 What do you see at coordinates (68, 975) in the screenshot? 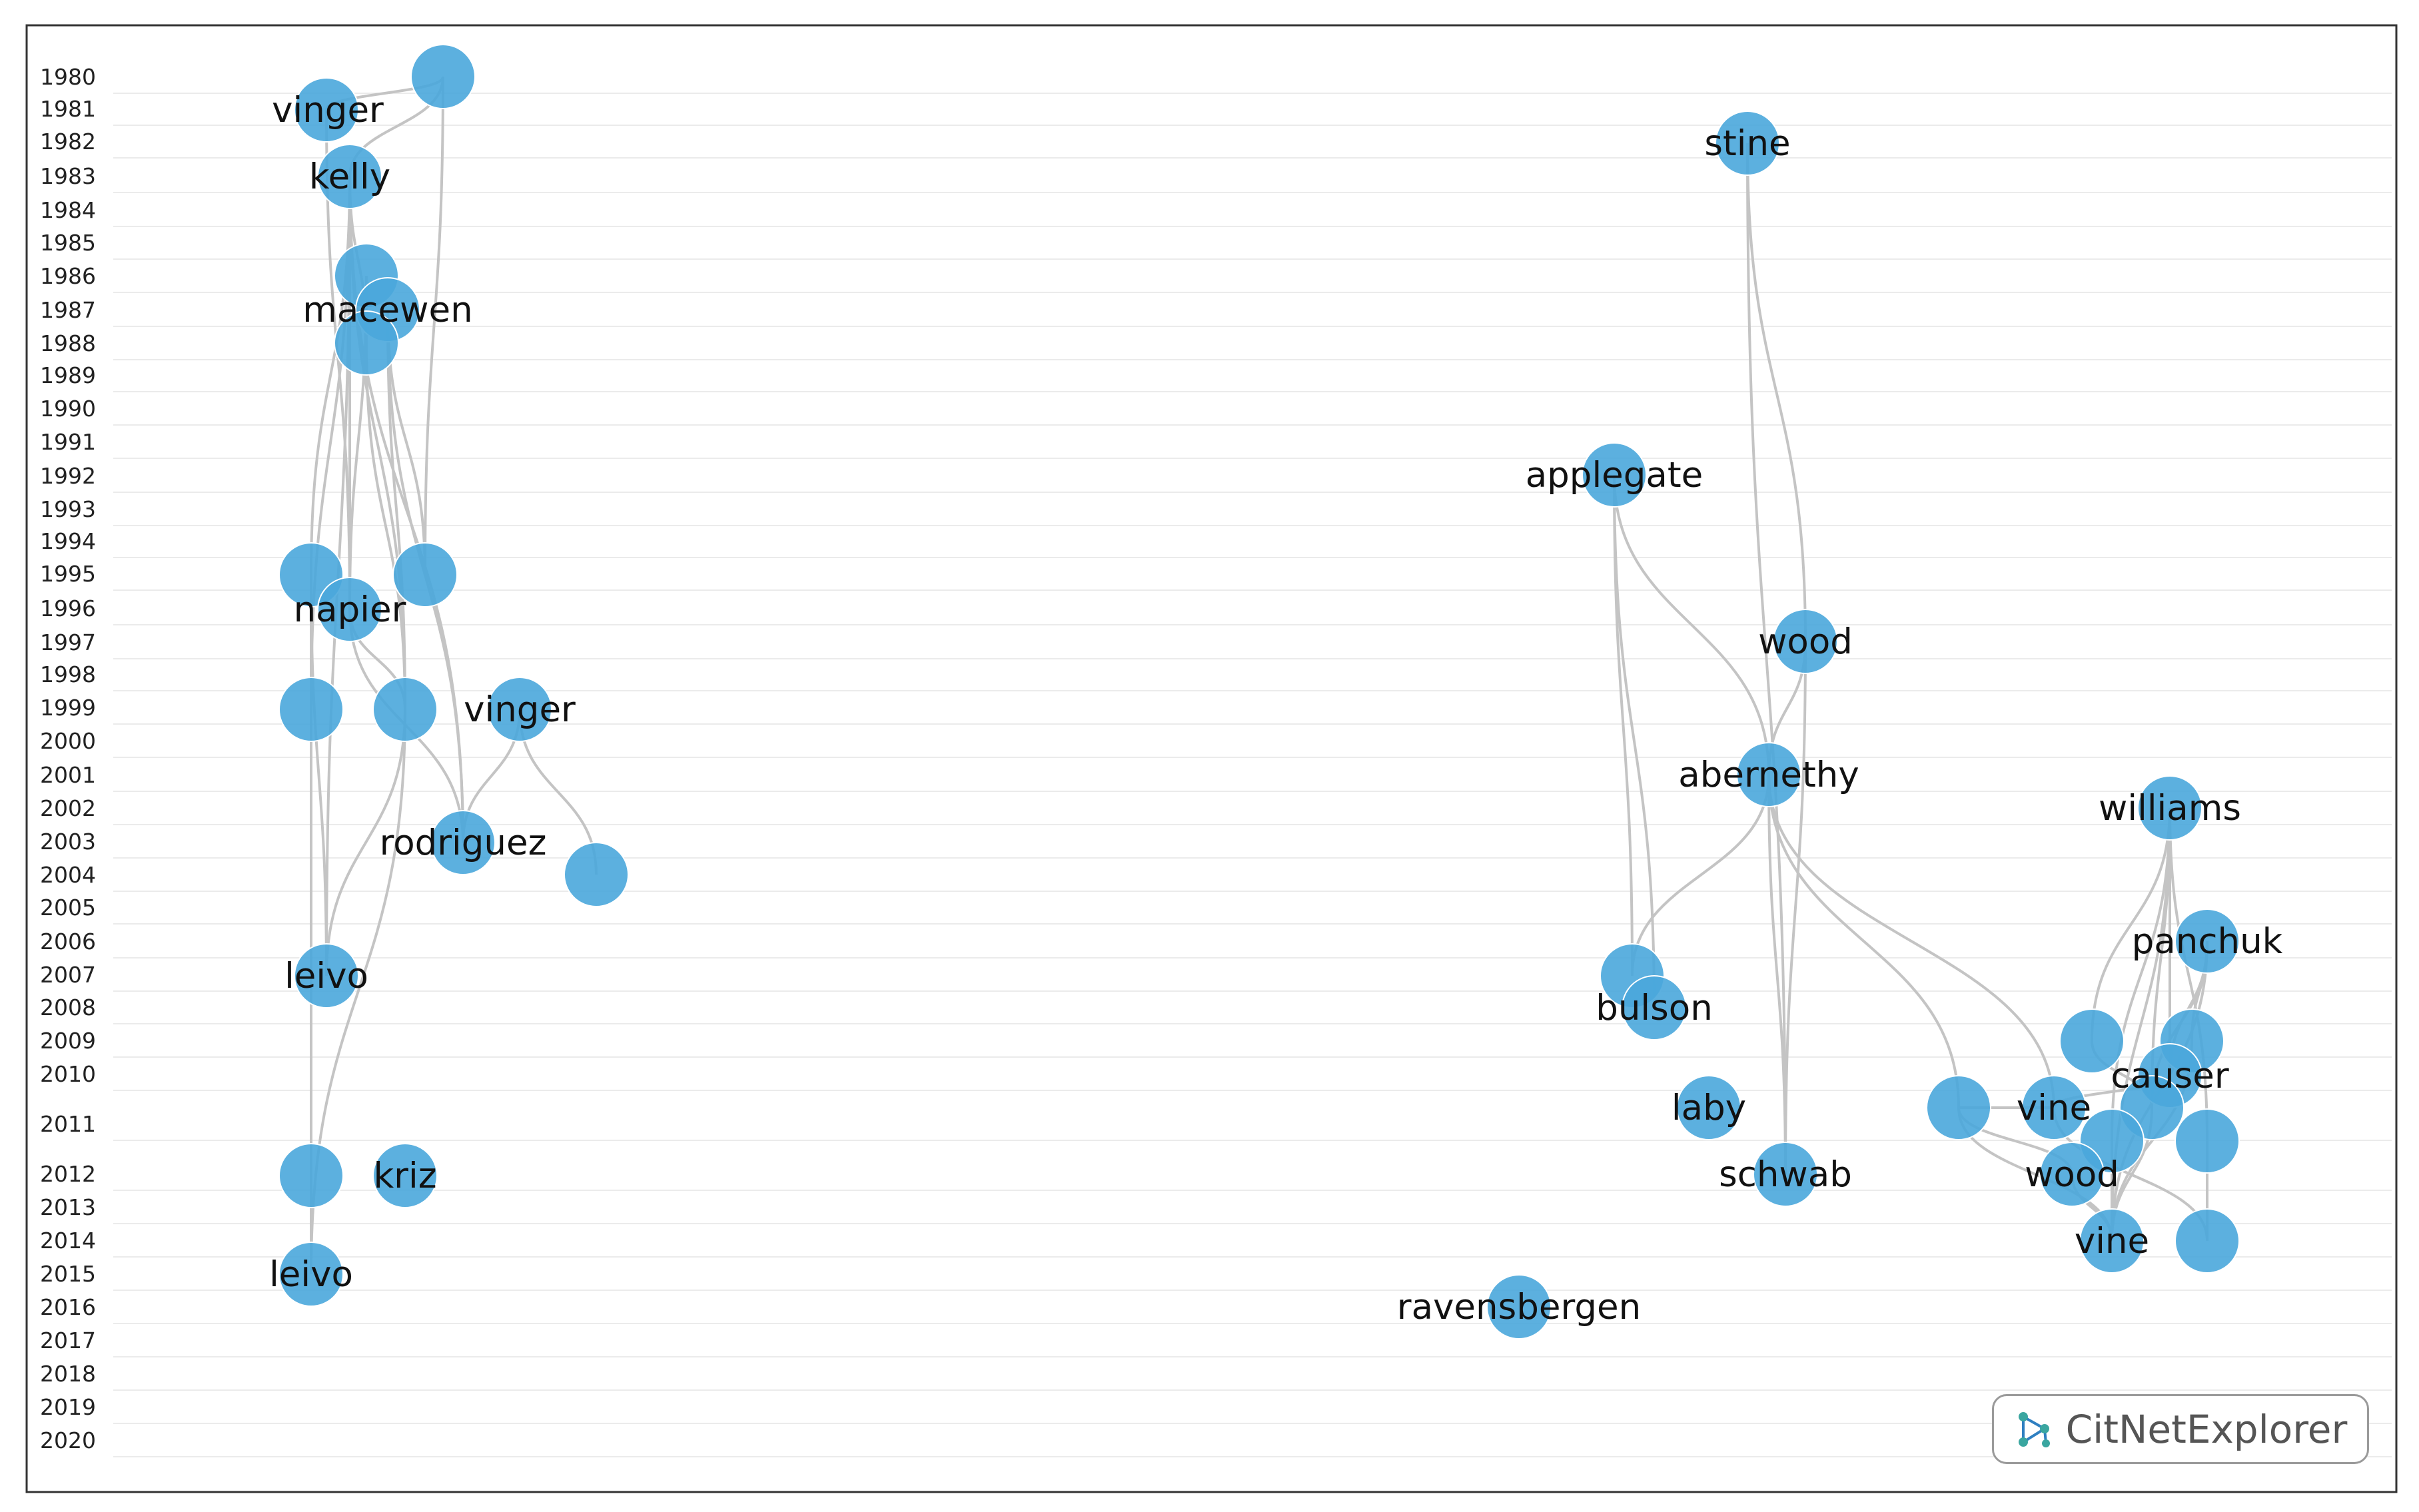
I see `year-label: 2007` at bounding box center [68, 975].